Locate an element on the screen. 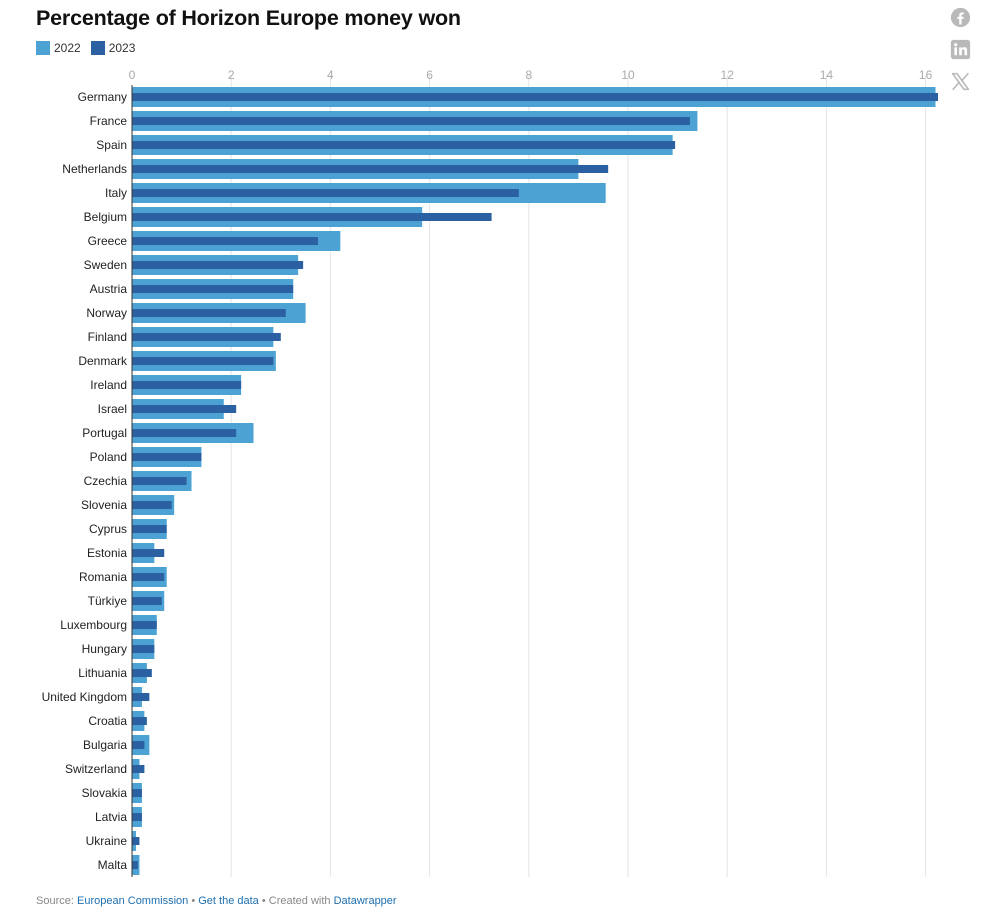 This screenshot has width=1003, height=917. category-label: Bulgaria is located at coordinates (105, 745).